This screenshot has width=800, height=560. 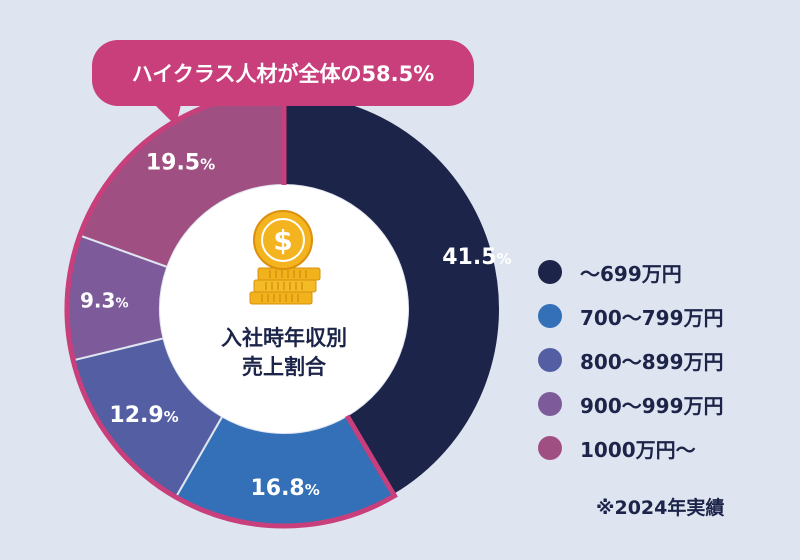 I want to click on callout-bubble: ハイクラス人材が全体の58.5%, so click(x=283, y=83).